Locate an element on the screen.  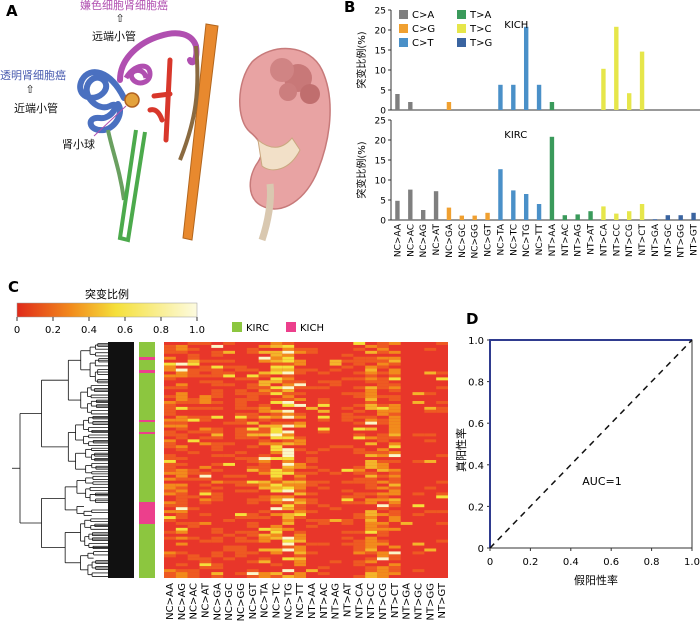
legend-label: C>T is located at coordinates (423, 43).